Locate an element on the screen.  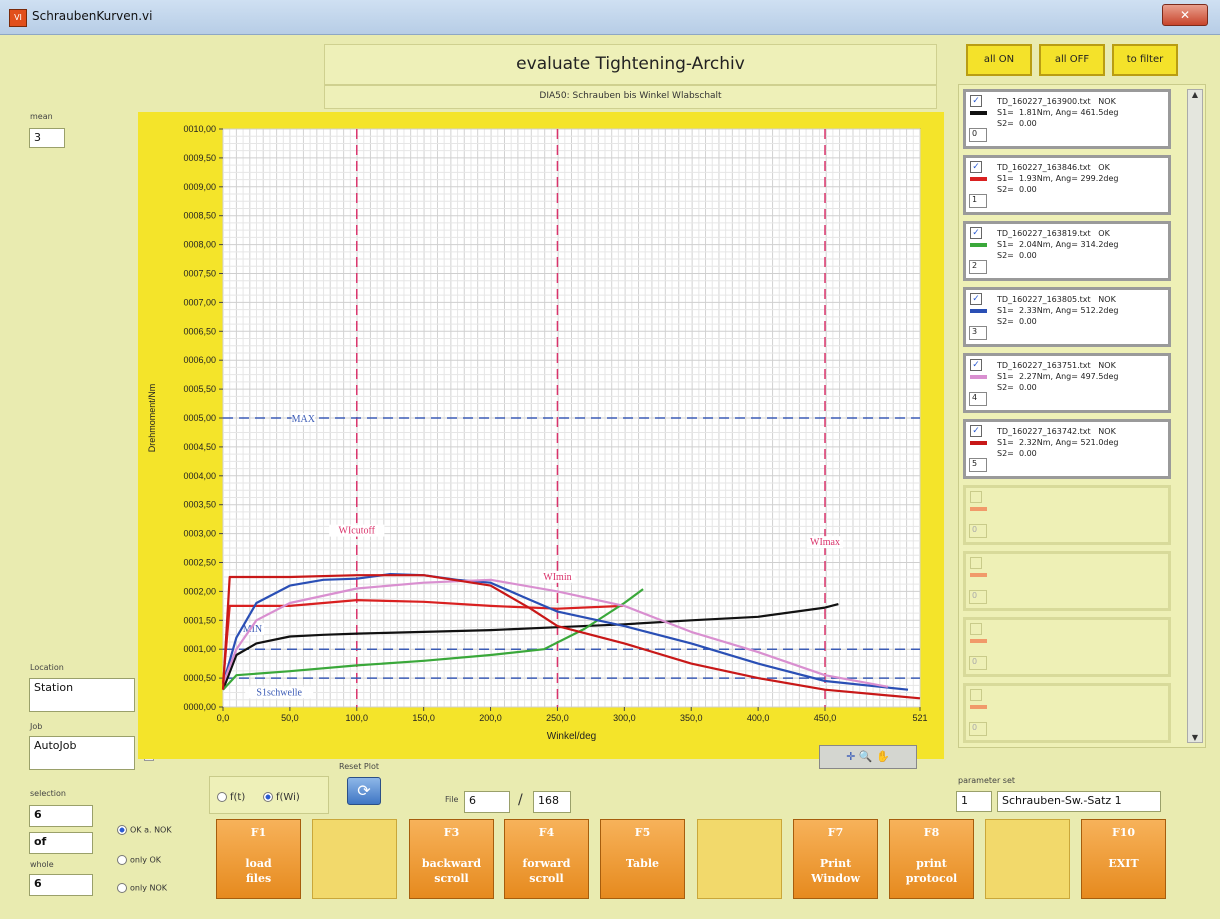
function-key-label: F7 is located at coordinates (835, 832).